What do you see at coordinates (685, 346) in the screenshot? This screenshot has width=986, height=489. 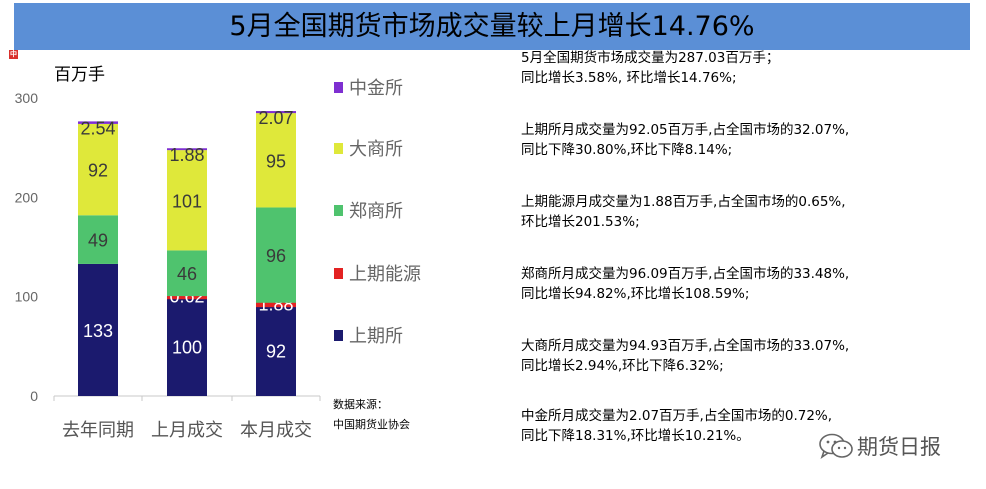 I see `note-line: 大商所月成交量为94.93百万手,占全国市场的33.07%,` at bounding box center [685, 346].